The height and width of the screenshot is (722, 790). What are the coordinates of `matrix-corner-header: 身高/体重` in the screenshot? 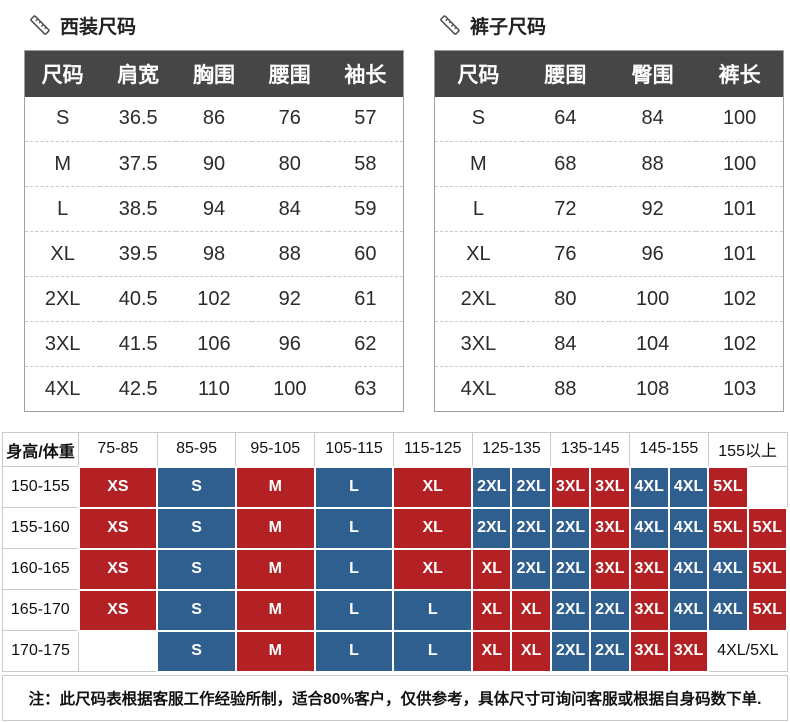 It's located at (40, 449).